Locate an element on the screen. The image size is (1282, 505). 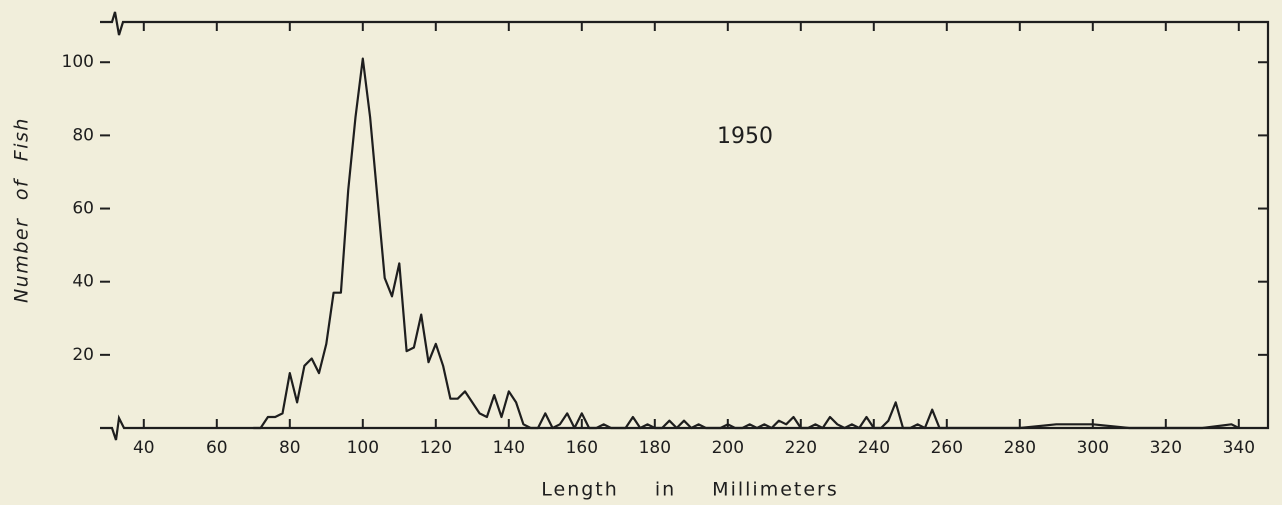
x-tick-label: 180 is located at coordinates (655, 448).